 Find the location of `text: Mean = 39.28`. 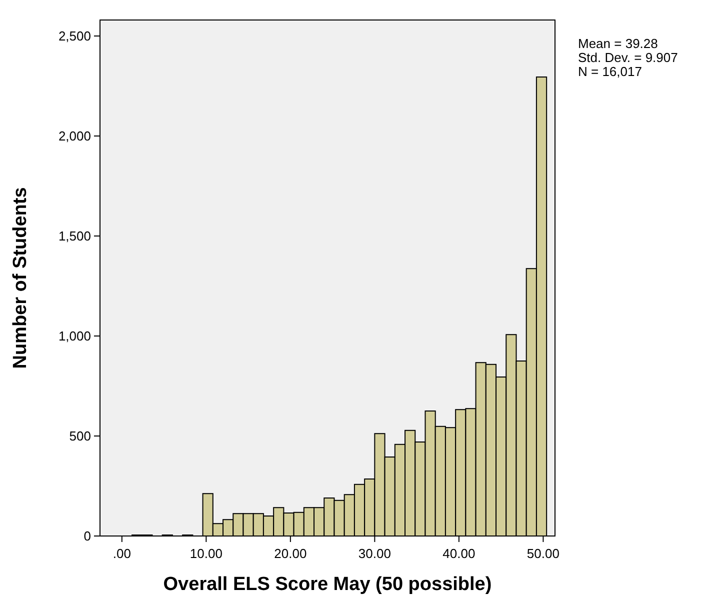

text: Mean = 39.28 is located at coordinates (618, 43).